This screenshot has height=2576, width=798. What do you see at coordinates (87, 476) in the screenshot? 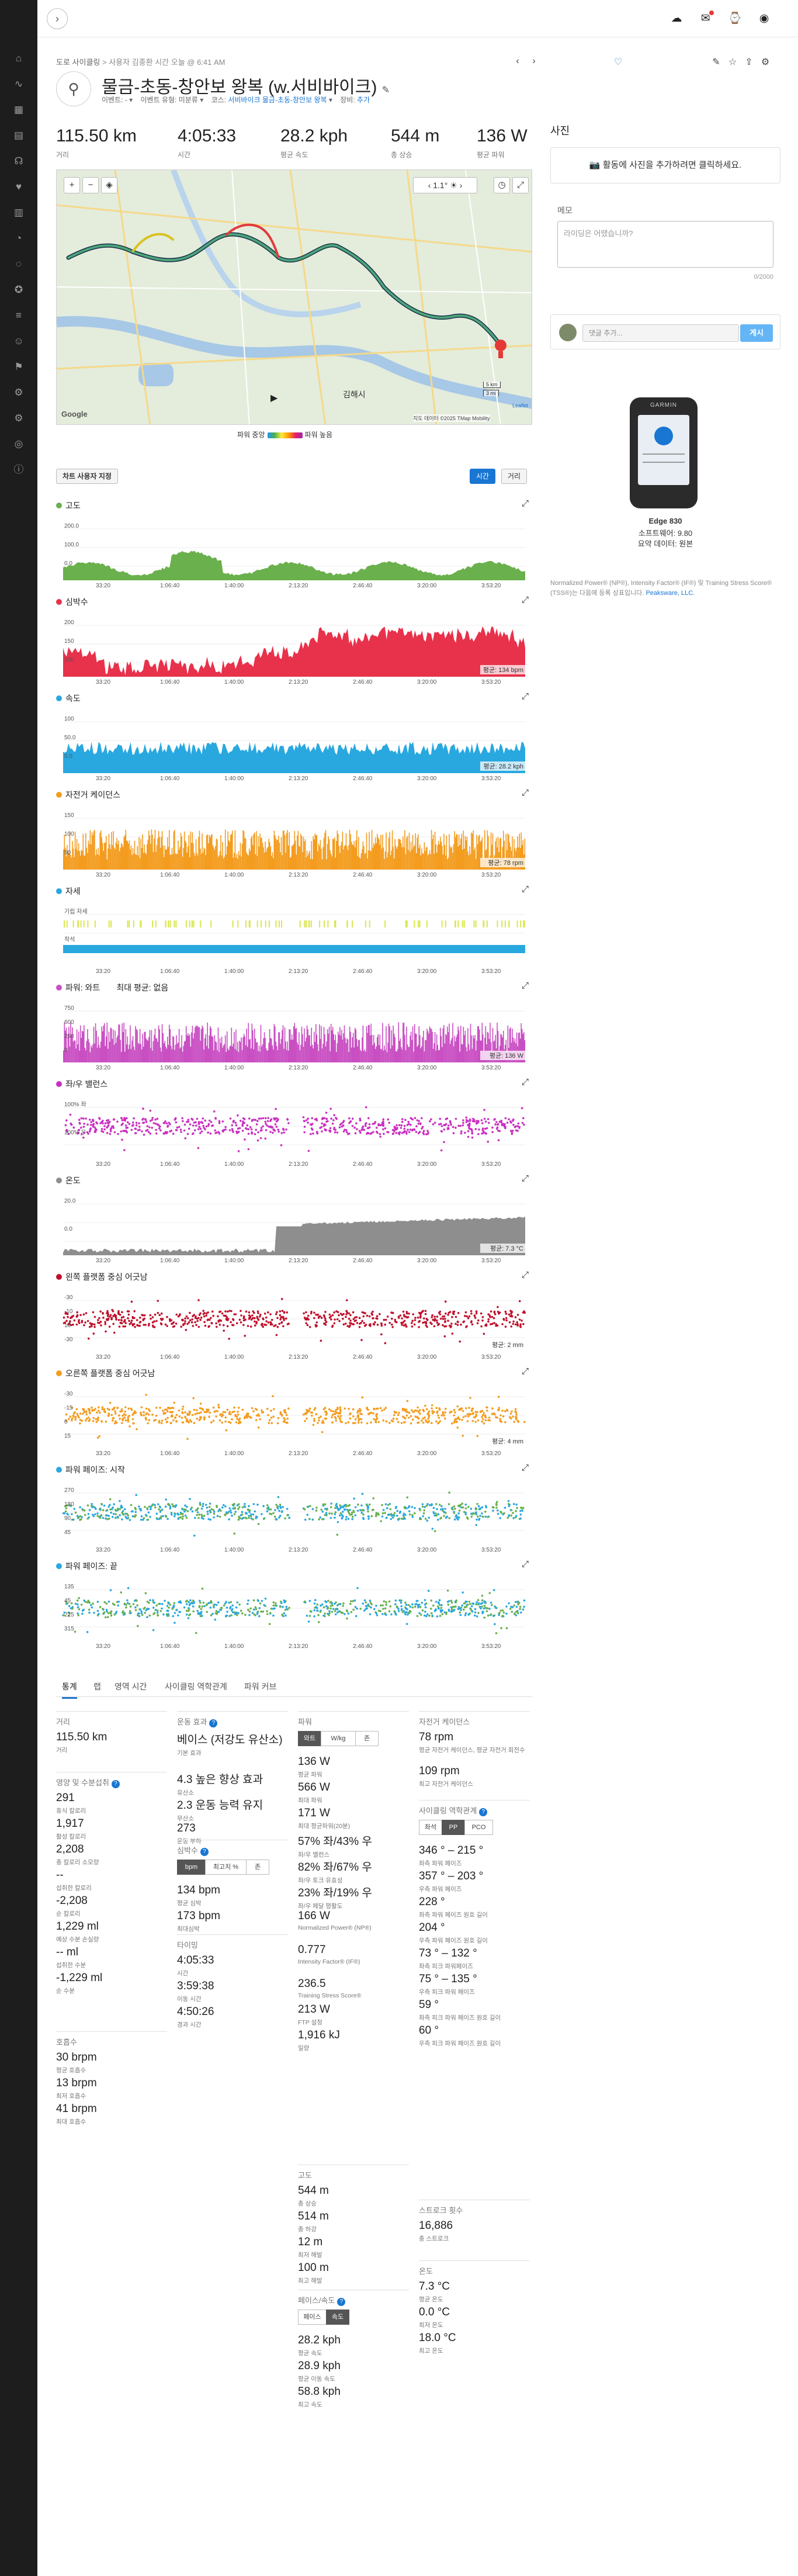
I see `customize-charts-button: 차트 사용자 지정` at bounding box center [87, 476].